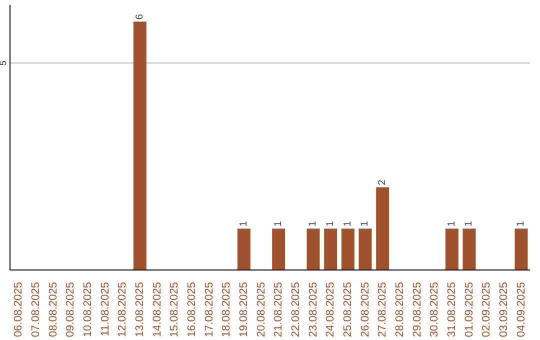 The image size is (540, 340). What do you see at coordinates (452, 310) in the screenshot?
I see `x-tick-label: 31.08.2025` at bounding box center [452, 310].